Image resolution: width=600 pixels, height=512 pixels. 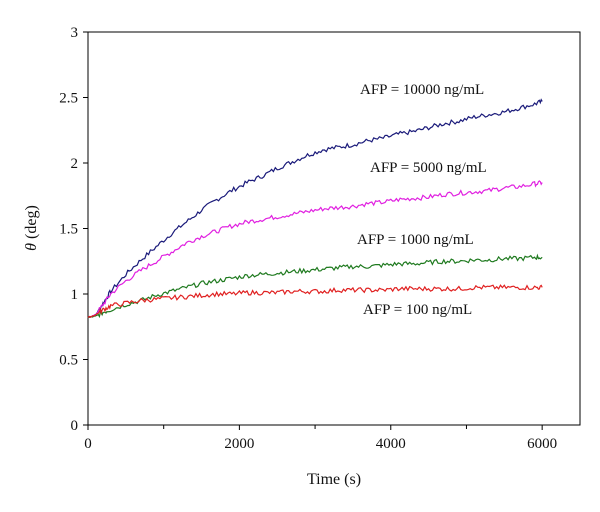 I want to click on y-axis-unit: (deg), so click(x=31, y=224).